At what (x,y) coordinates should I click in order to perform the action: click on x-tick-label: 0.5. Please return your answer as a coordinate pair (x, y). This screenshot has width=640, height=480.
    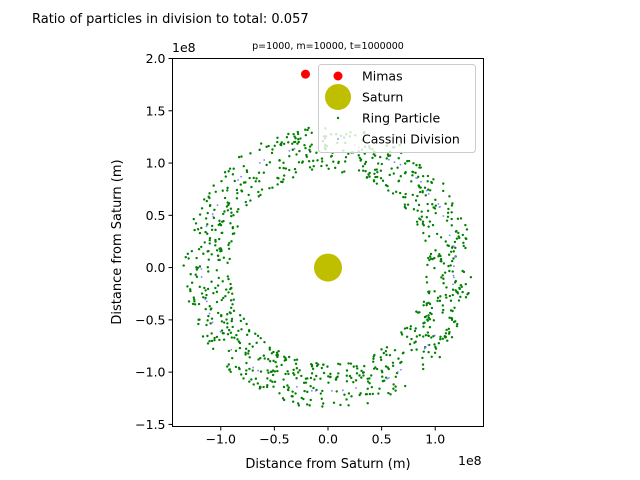
    Looking at the image, I should click on (382, 439).